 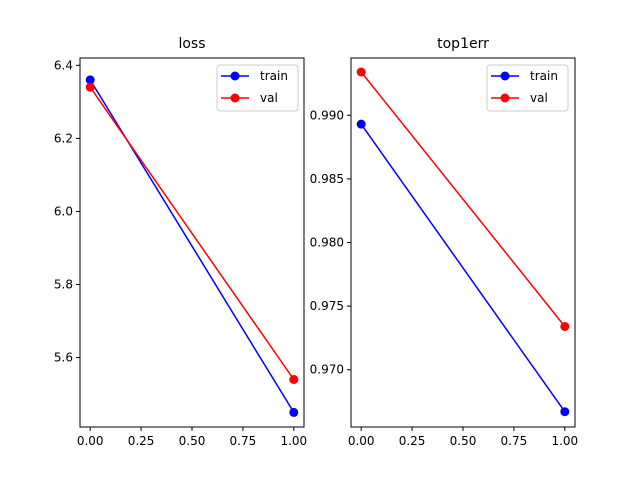 What do you see at coordinates (514, 441) in the screenshot?
I see `top1err-x-tick-label: 0.75` at bounding box center [514, 441].